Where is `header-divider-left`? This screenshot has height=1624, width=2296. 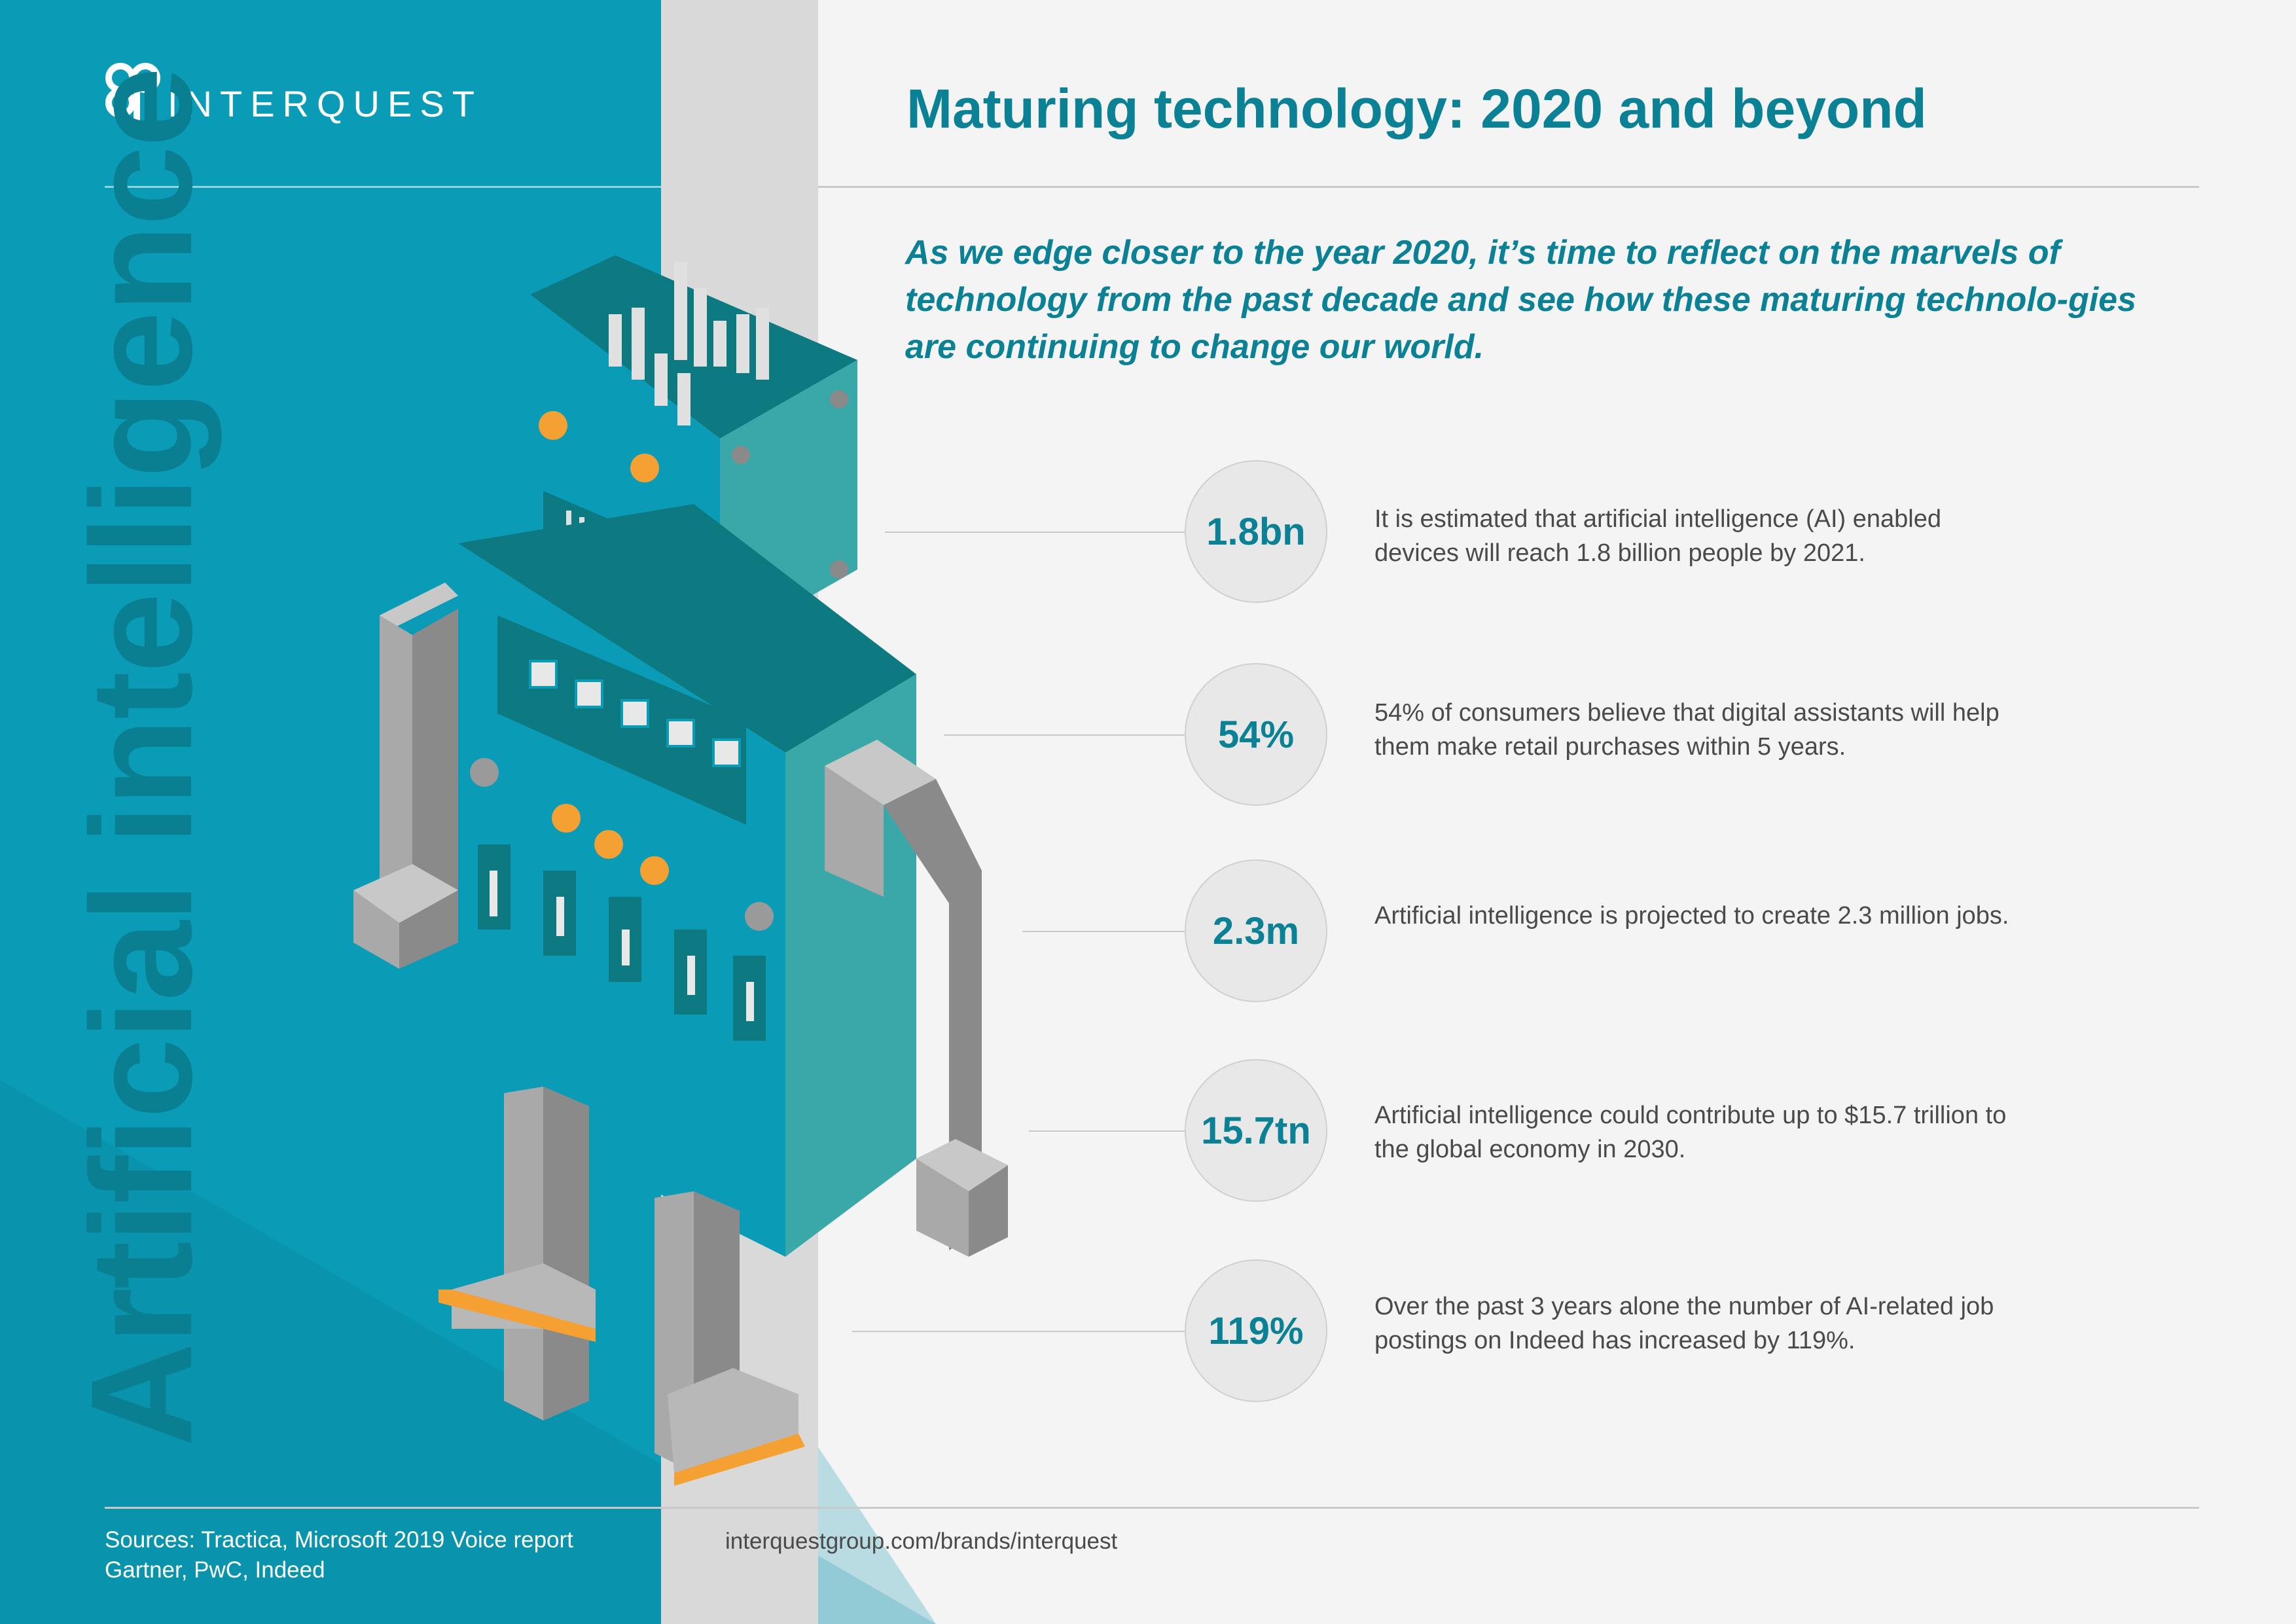 header-divider-left is located at coordinates (383, 187).